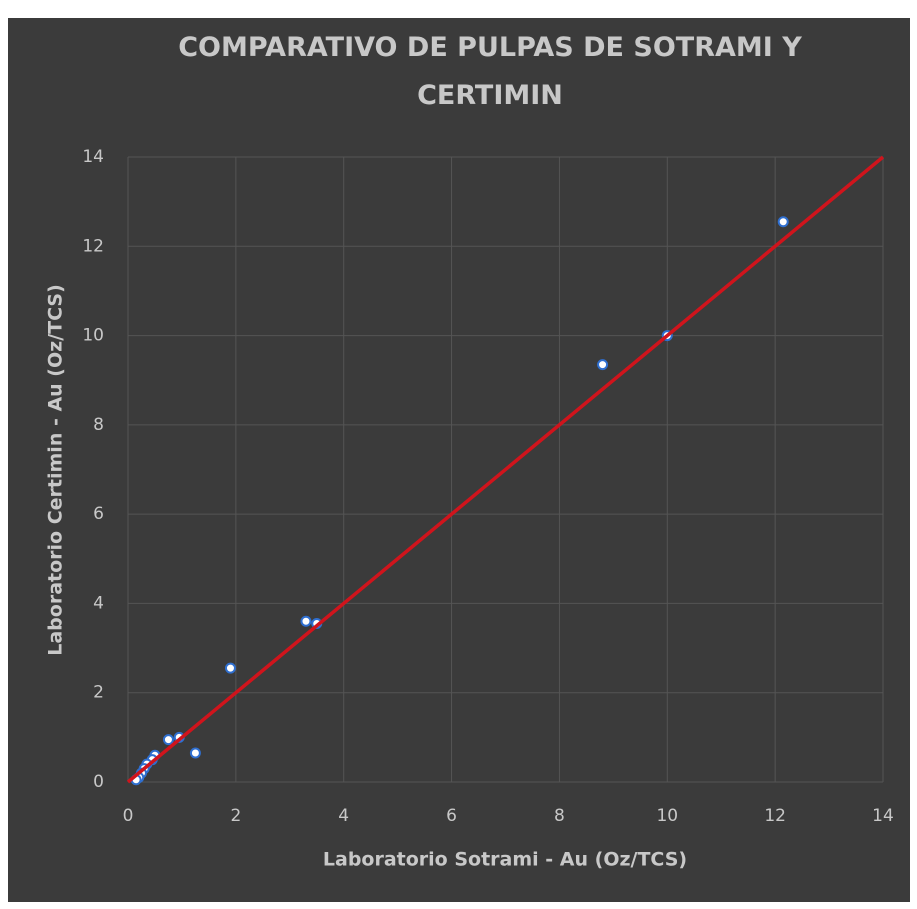  Describe the element at coordinates (451, 816) in the screenshot. I see `x-tick-label: 6` at that location.